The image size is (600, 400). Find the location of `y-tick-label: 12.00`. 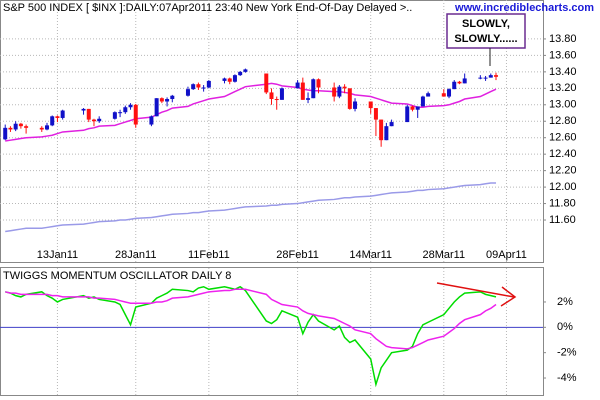

y-tick-label: 12.00 is located at coordinates (563, 187).